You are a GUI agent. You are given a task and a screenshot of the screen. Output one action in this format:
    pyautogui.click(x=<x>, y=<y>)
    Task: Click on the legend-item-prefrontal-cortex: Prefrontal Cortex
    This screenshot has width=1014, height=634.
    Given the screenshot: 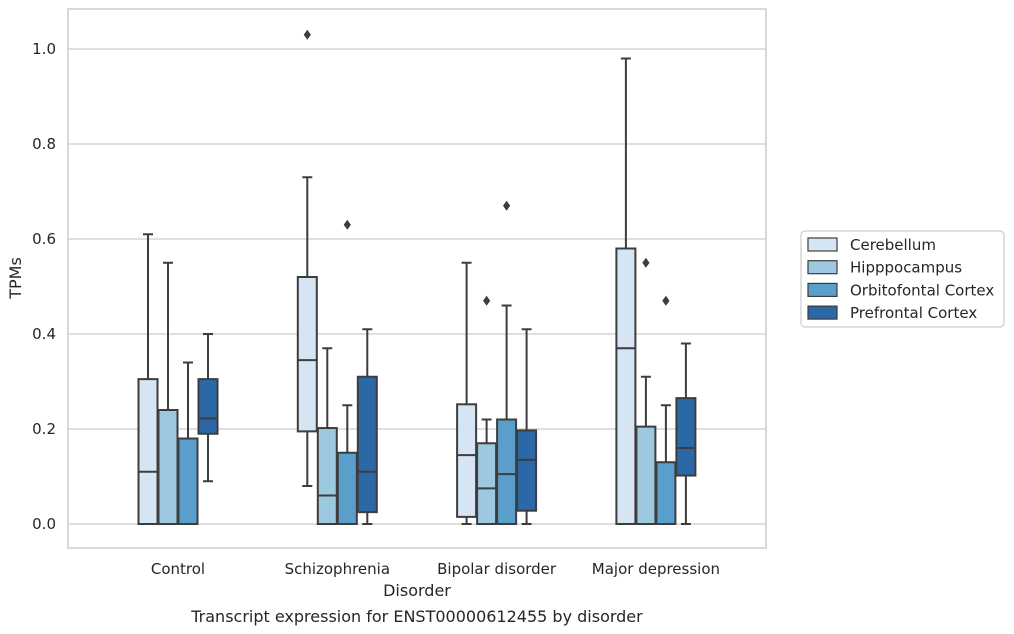 What is the action you would take?
    pyautogui.click(x=892, y=313)
    